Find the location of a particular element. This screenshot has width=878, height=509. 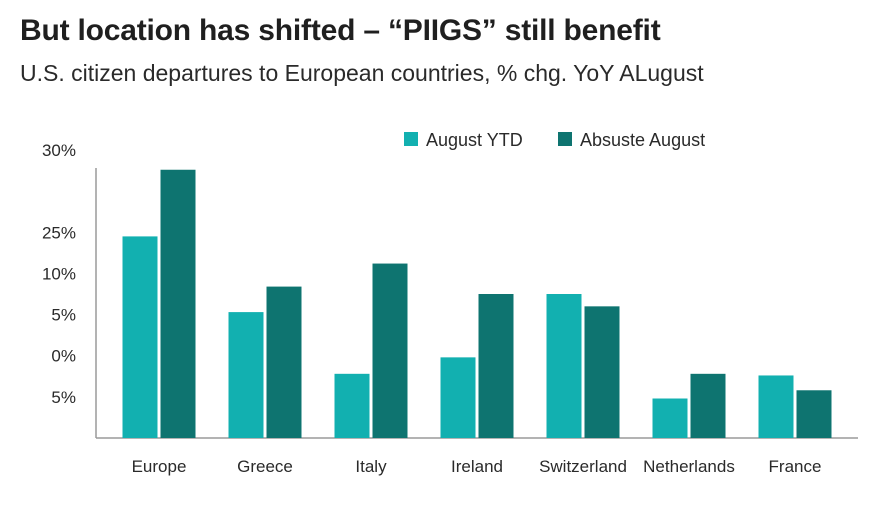

bar-europe-ytd is located at coordinates (140, 337).